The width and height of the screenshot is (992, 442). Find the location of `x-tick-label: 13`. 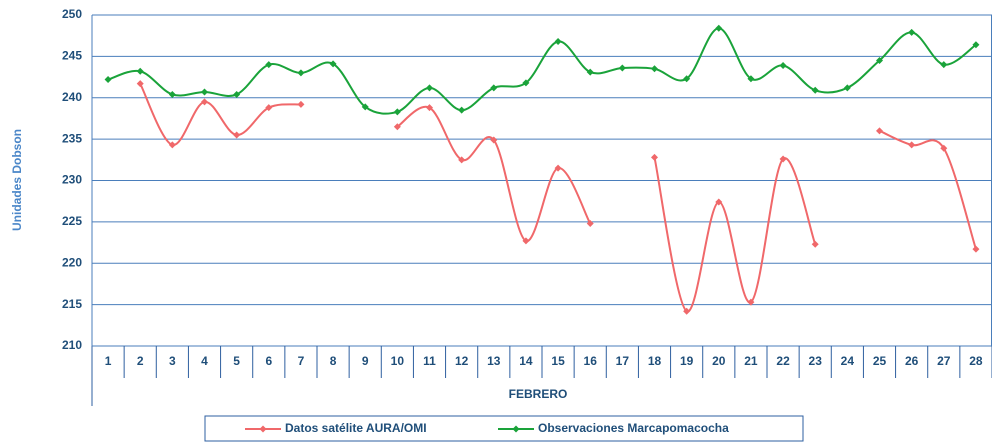

x-tick-label: 13 is located at coordinates (494, 361).